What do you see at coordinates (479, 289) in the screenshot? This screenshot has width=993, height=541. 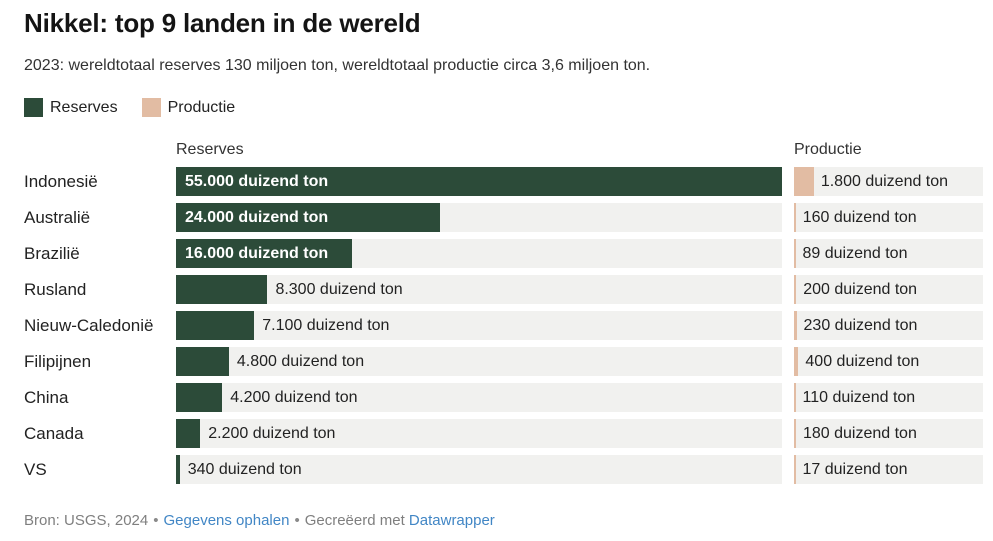 I see `reserves-bar-track: 8.300 duizend ton` at bounding box center [479, 289].